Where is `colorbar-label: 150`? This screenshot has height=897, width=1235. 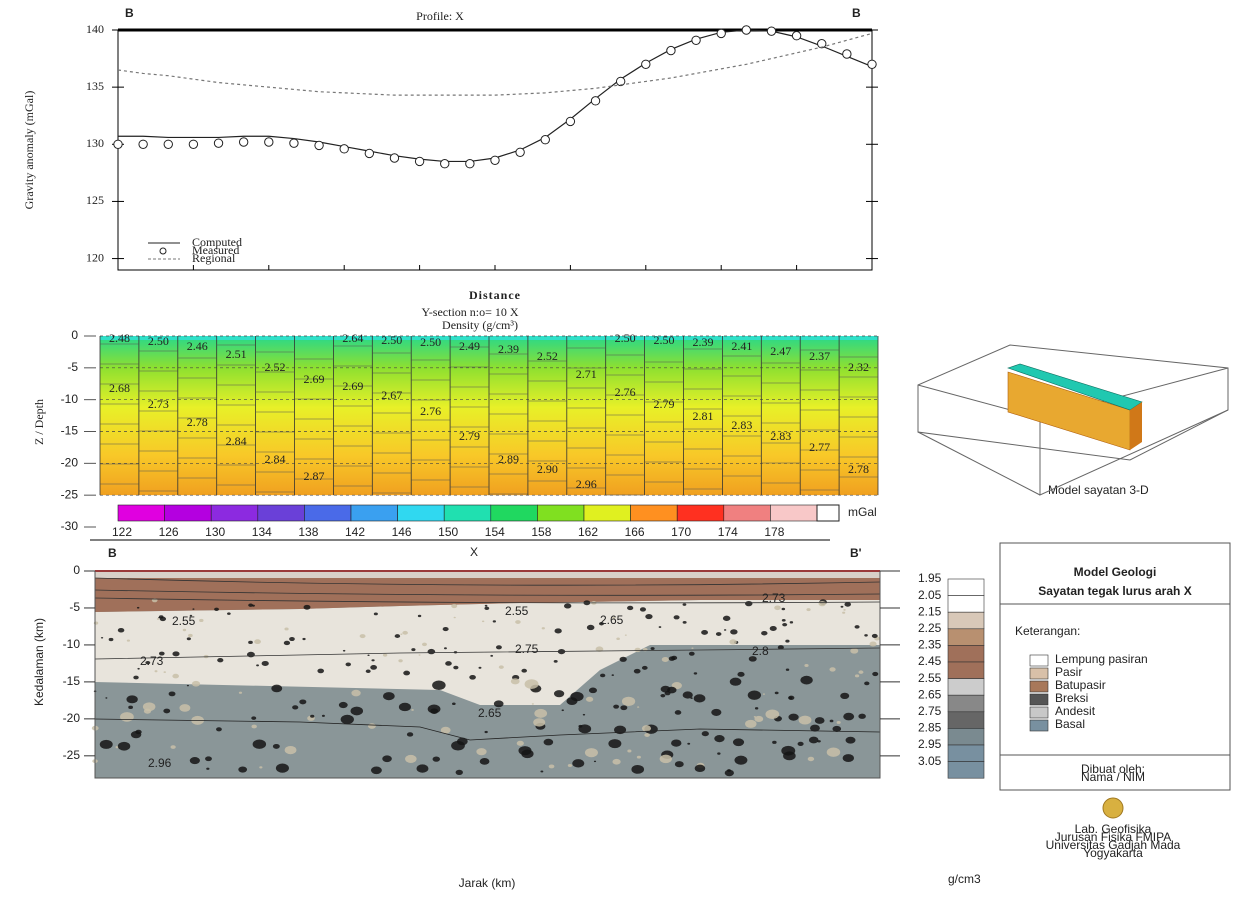
colorbar-label: 150 is located at coordinates (448, 532).